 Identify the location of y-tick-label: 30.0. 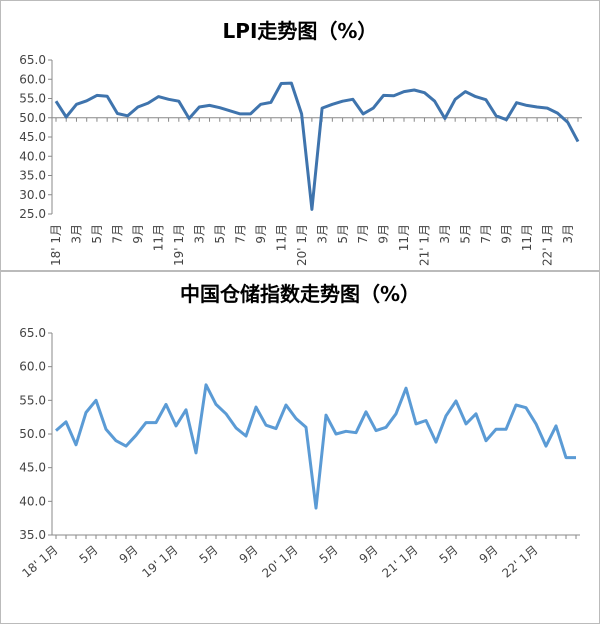
(32, 195).